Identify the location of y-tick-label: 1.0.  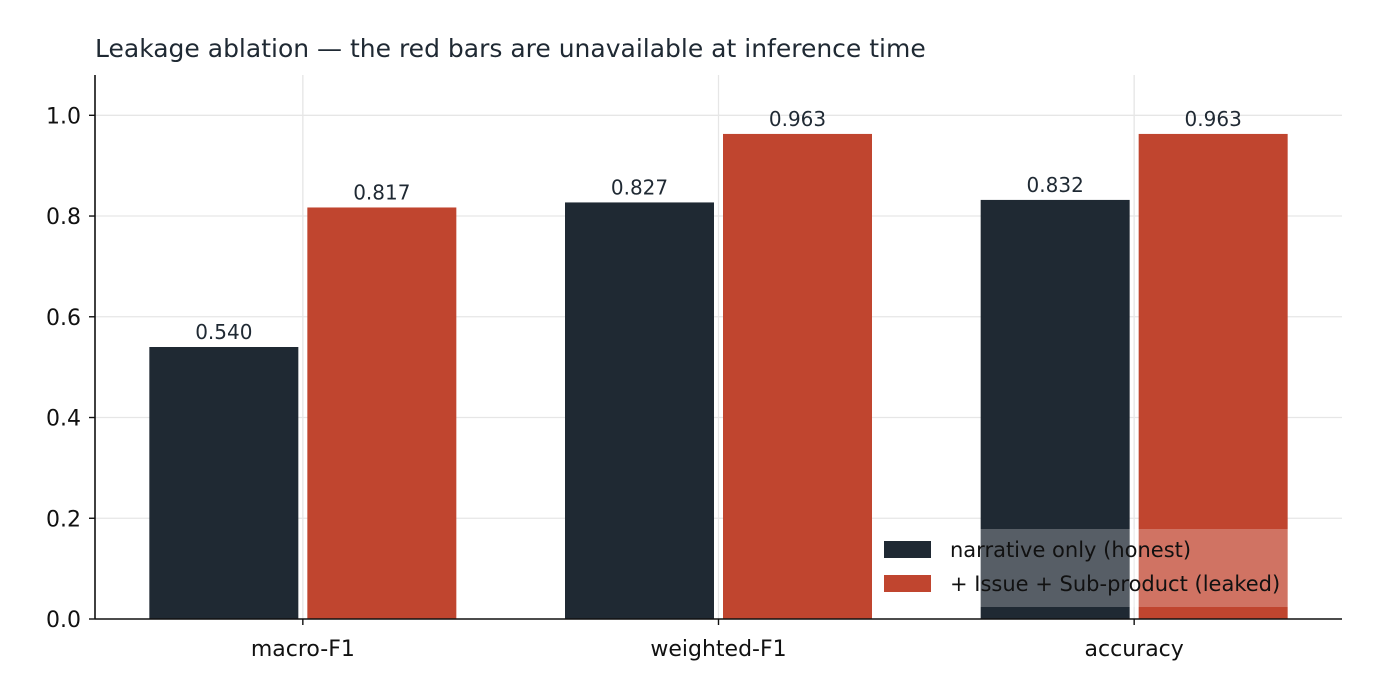
(63, 116).